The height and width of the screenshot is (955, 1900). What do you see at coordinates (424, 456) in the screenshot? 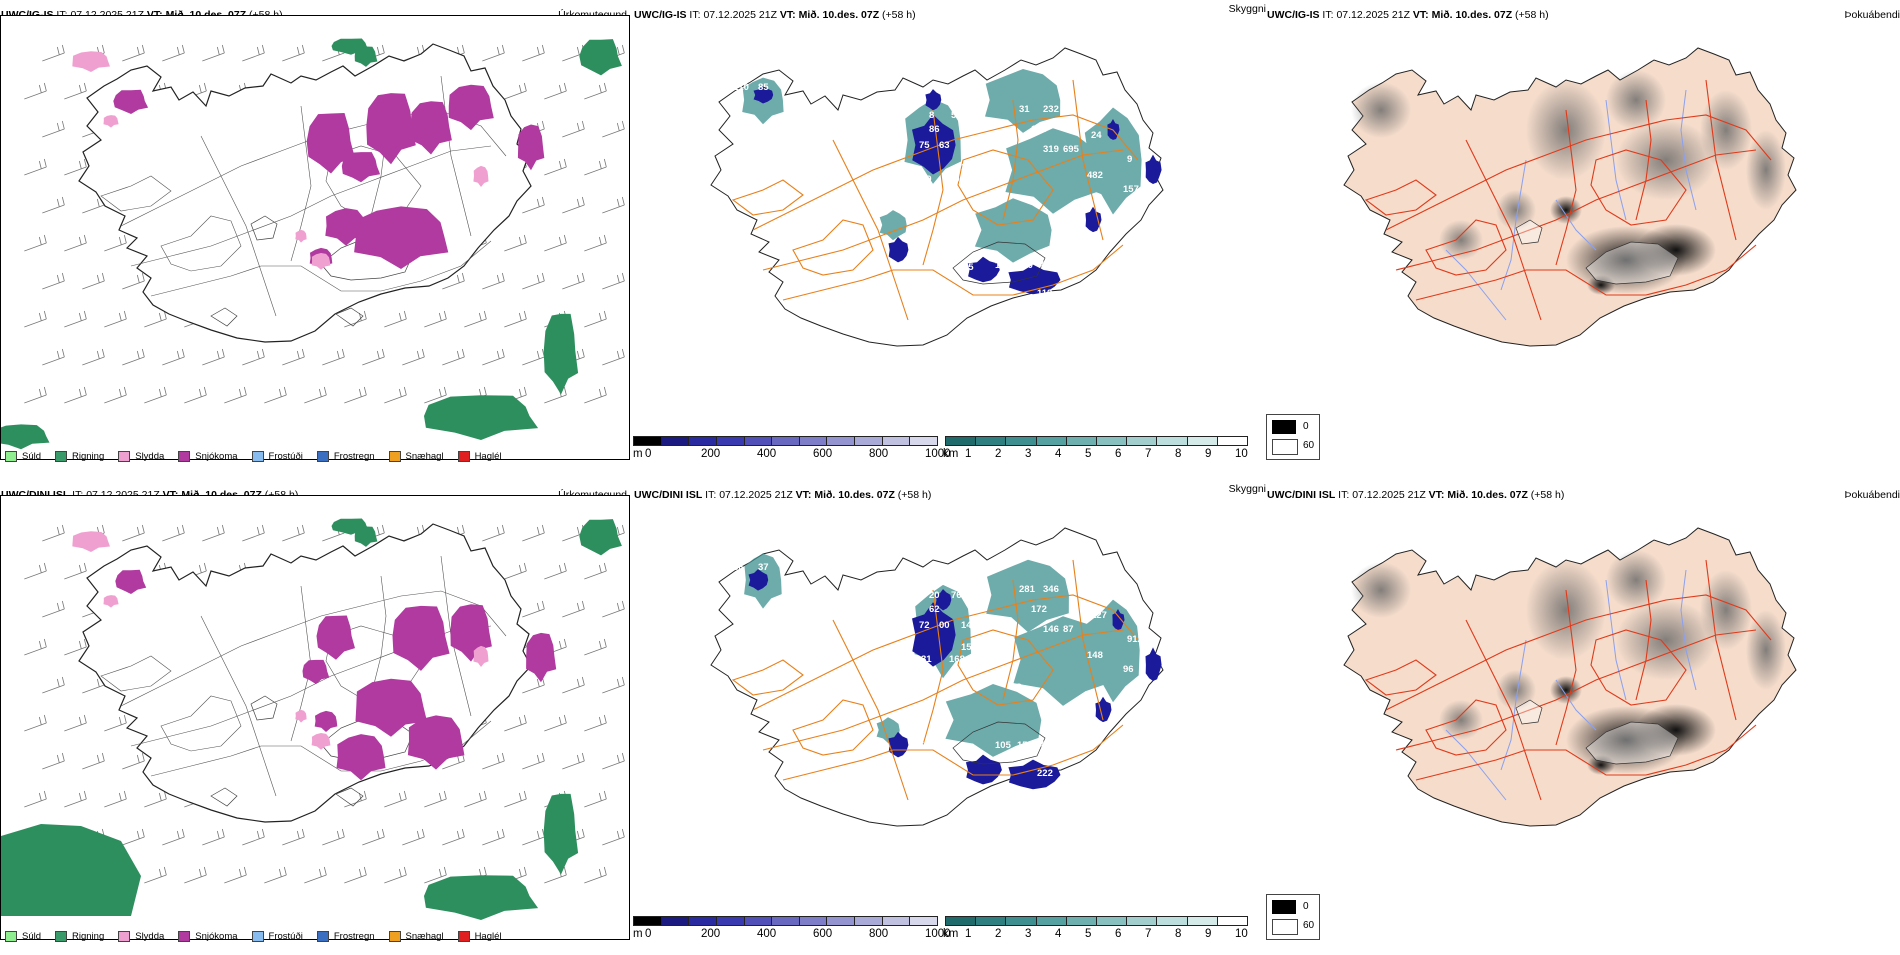
I see `legend-label: Snæhagl` at bounding box center [424, 456].